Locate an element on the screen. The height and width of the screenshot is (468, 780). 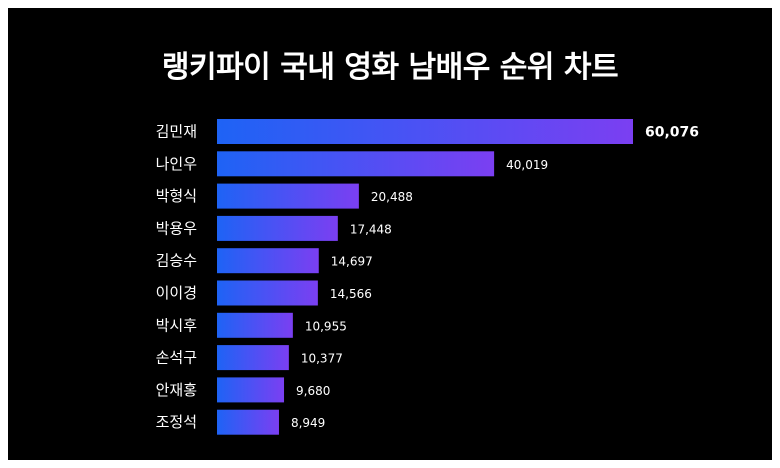
value-label: 10,955 is located at coordinates (326, 326).